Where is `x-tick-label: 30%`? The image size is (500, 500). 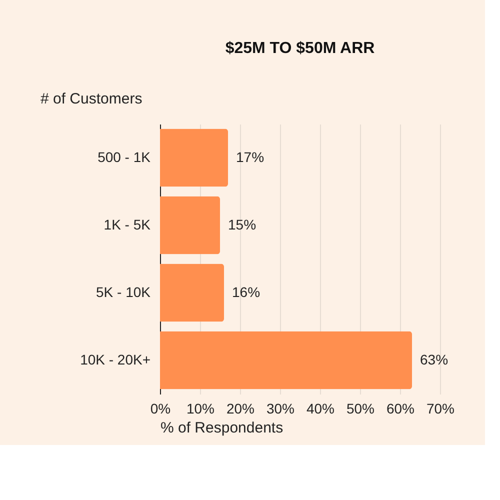 x-tick-label: 30% is located at coordinates (280, 408).